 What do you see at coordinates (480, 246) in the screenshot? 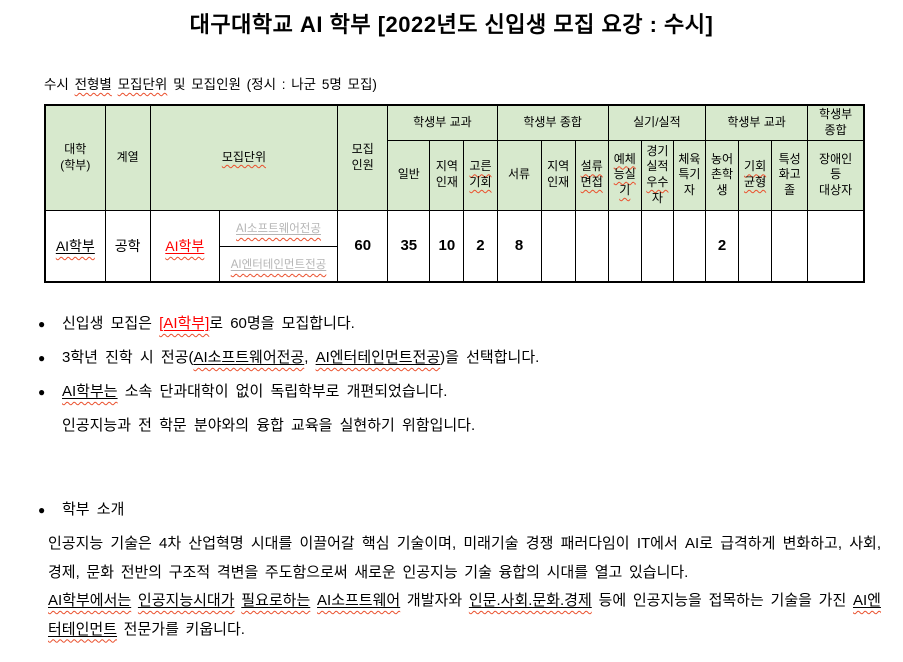
I see `cell-equal-opportunity: 2` at bounding box center [480, 246].